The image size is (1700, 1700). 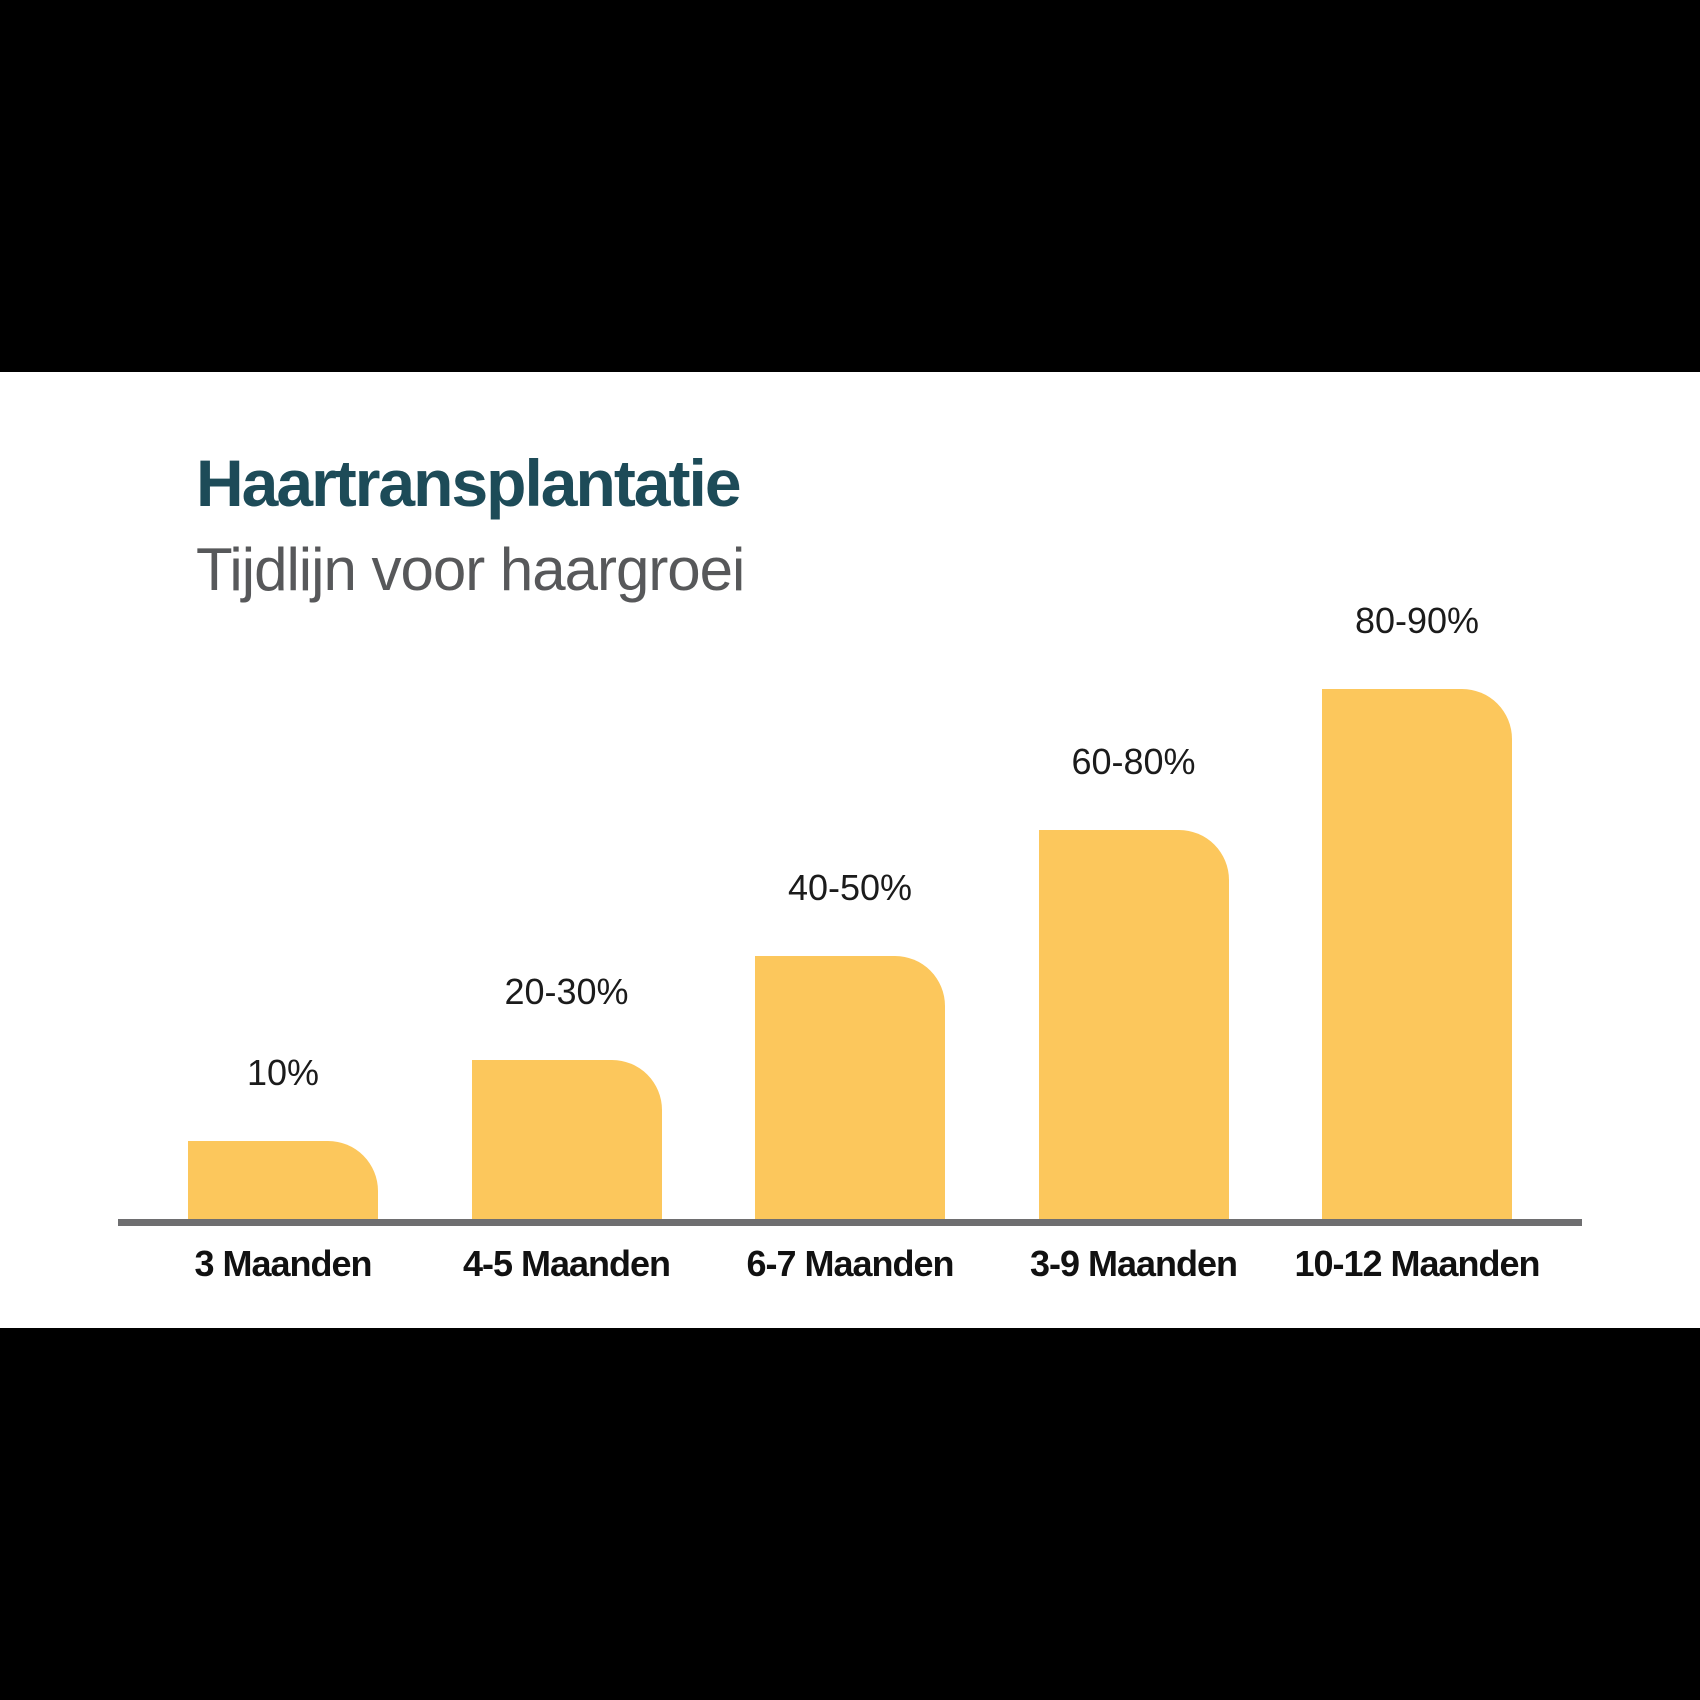 I want to click on bar-3-maanden, so click(x=283, y=1180).